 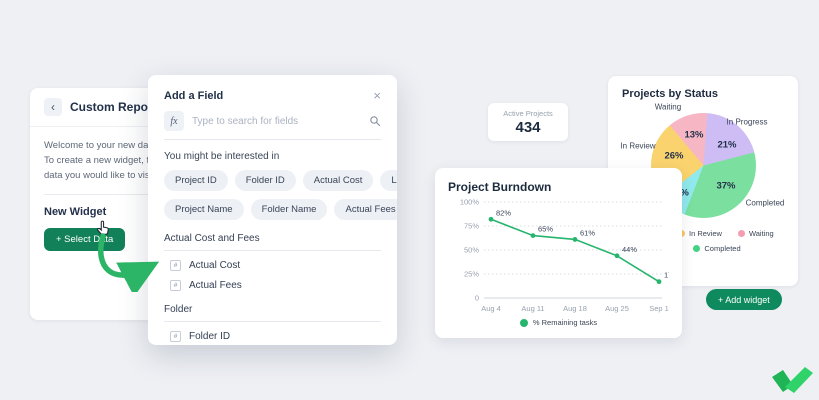 I want to click on svg-text: 44%, so click(x=629, y=249).